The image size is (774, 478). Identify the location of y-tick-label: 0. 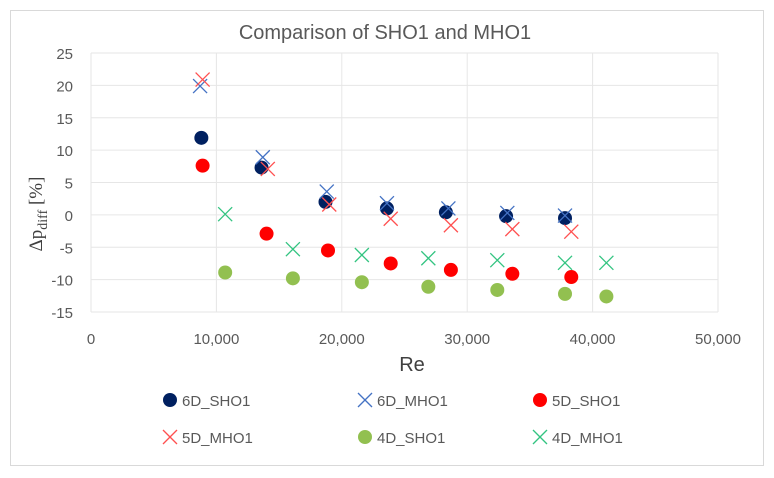
(69, 216).